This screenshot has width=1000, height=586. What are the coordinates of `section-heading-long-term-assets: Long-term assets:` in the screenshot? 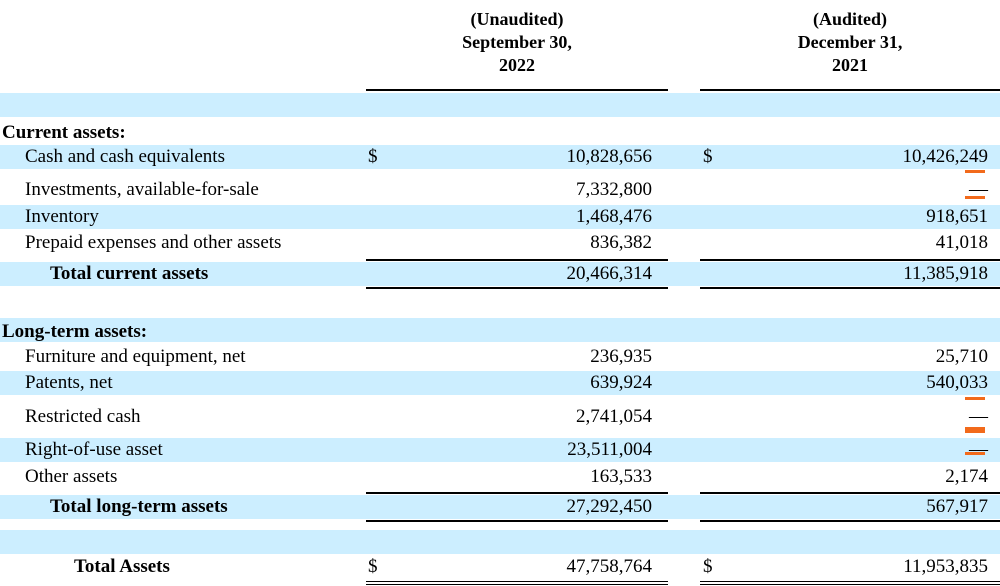 It's located at (500, 332).